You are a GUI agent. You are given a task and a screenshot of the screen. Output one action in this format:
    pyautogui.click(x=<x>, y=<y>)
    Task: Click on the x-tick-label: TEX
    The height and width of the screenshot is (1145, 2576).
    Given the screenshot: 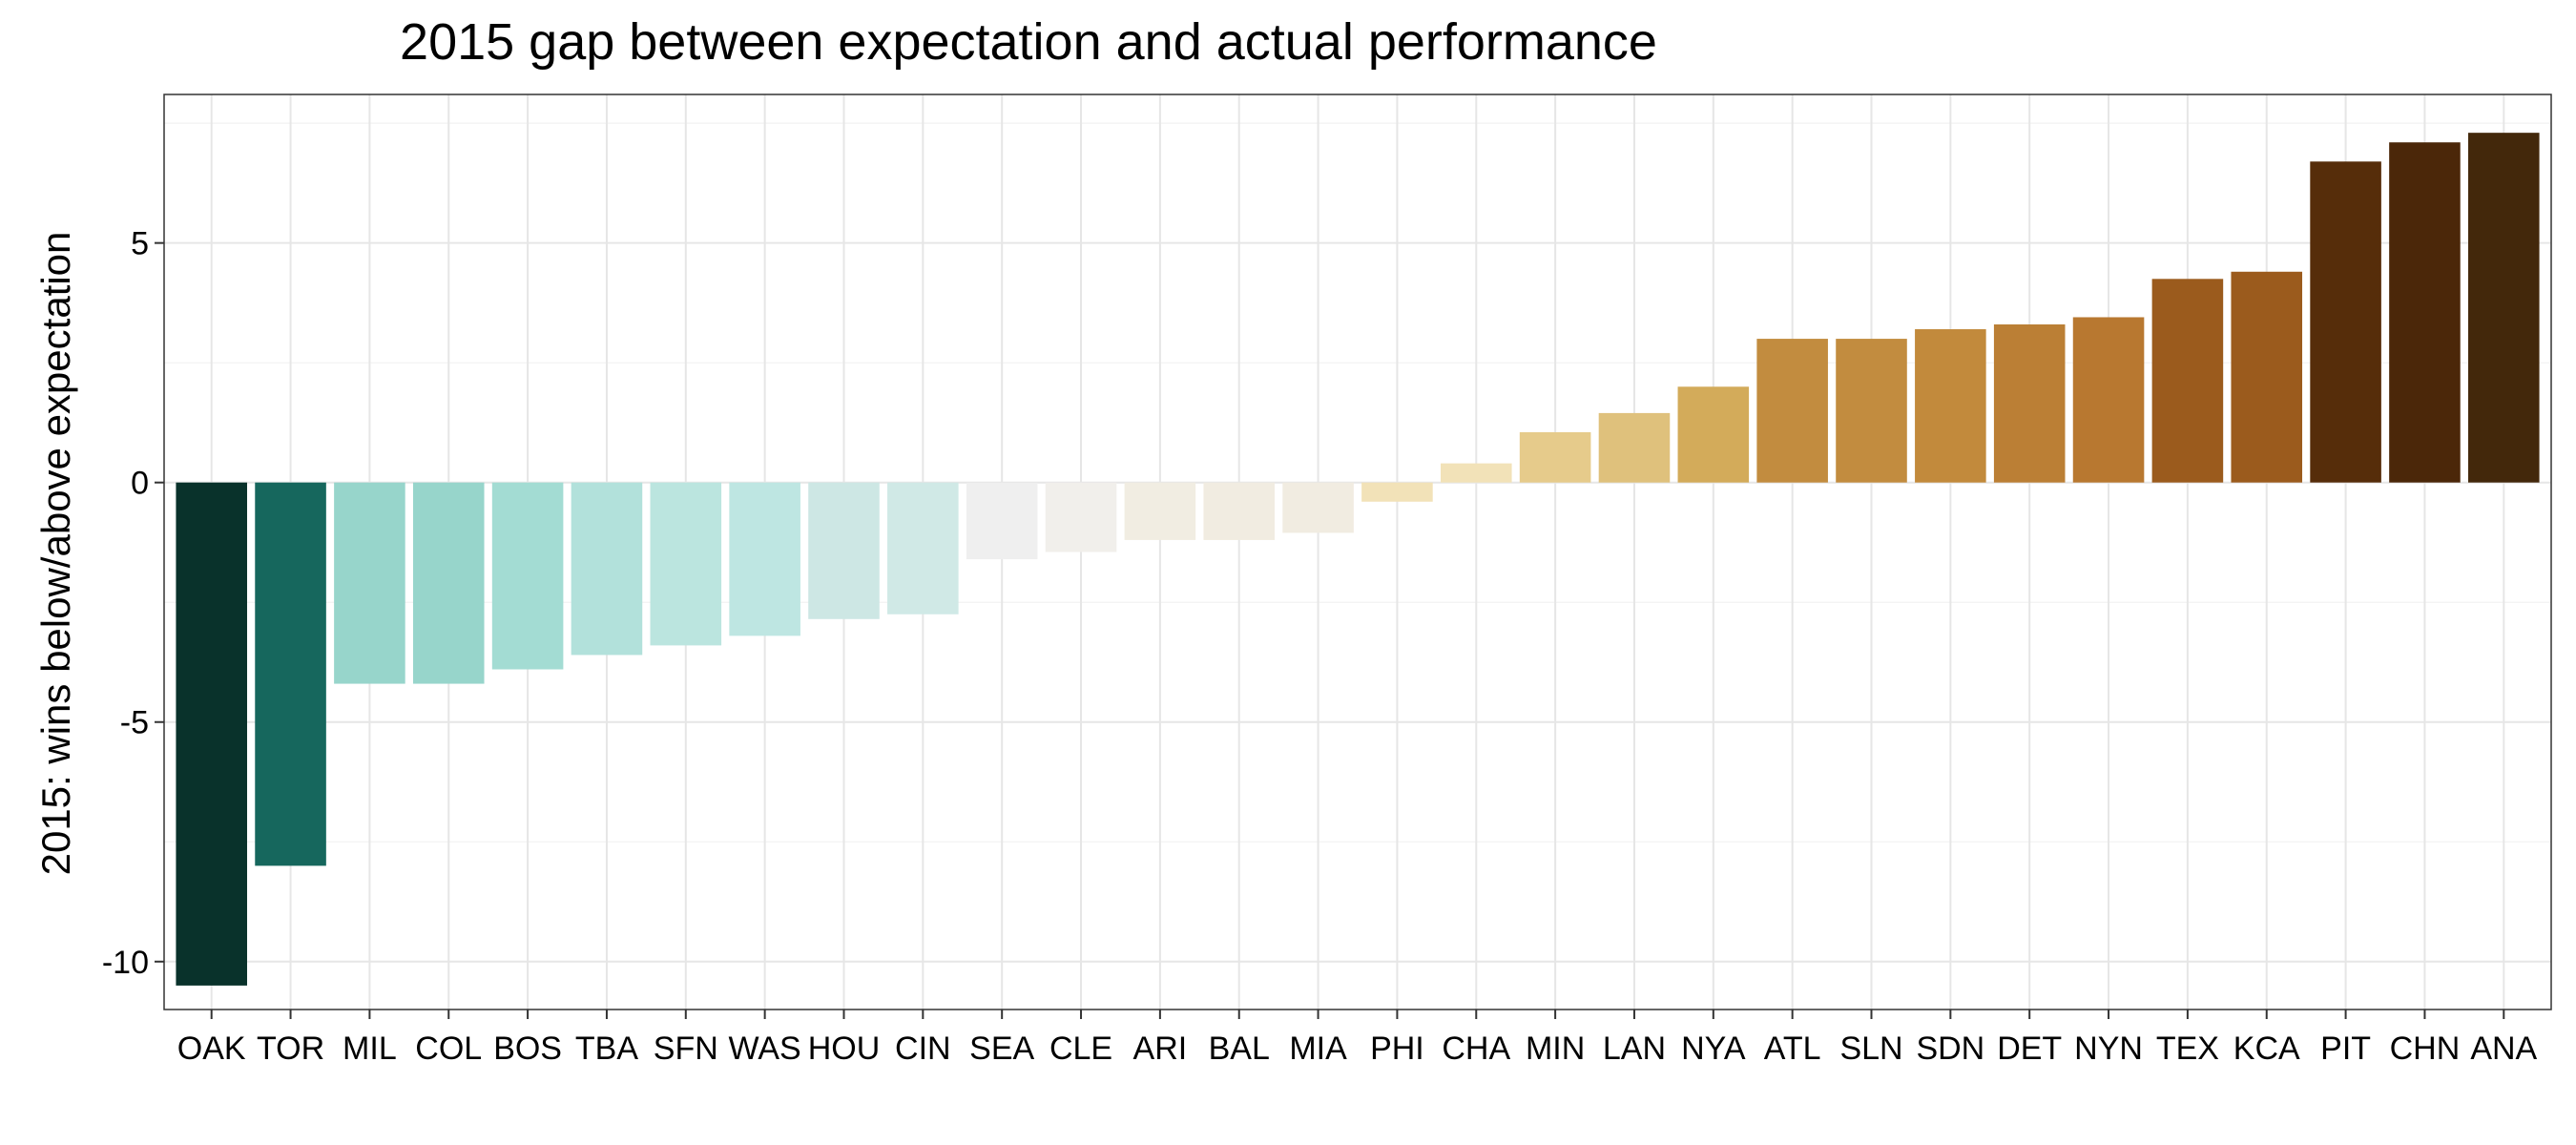 What is the action you would take?
    pyautogui.click(x=2187, y=1048)
    